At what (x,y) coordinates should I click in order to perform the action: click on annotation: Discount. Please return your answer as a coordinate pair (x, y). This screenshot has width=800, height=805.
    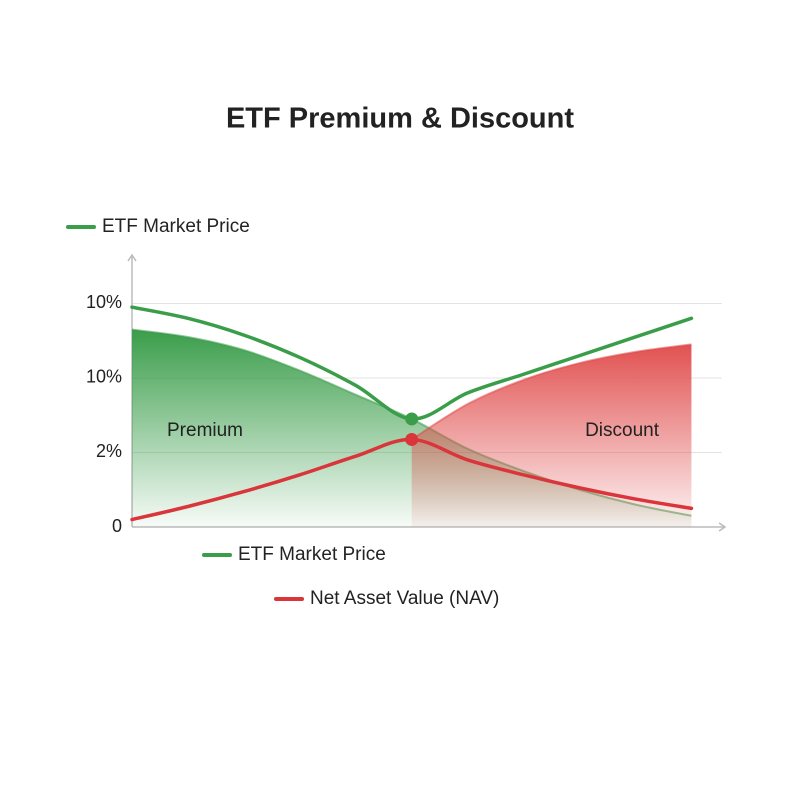
    Looking at the image, I should click on (622, 430).